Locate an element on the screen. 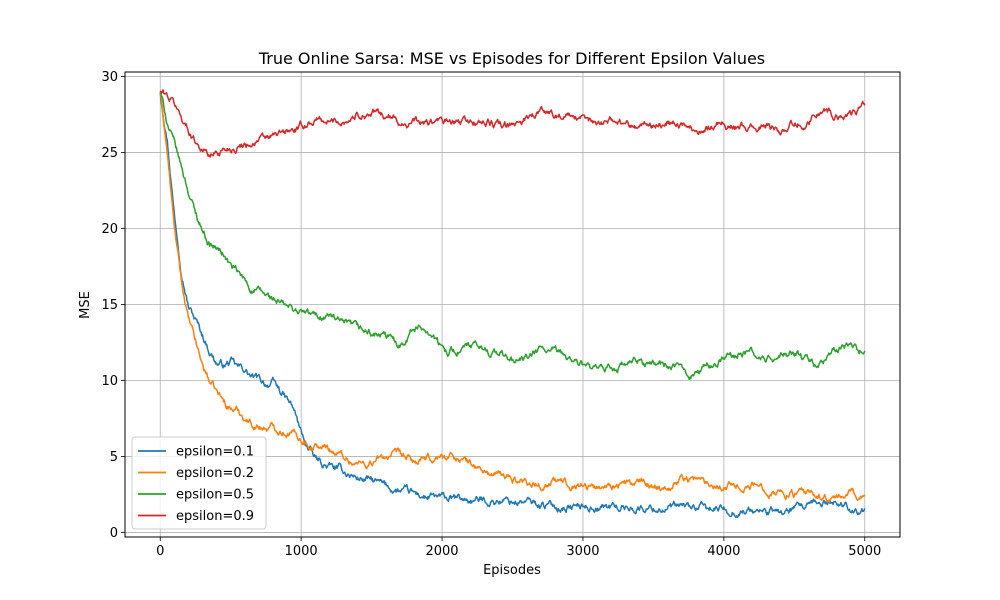 The height and width of the screenshot is (600, 1000). y-tick-label: 10 is located at coordinates (109, 381).